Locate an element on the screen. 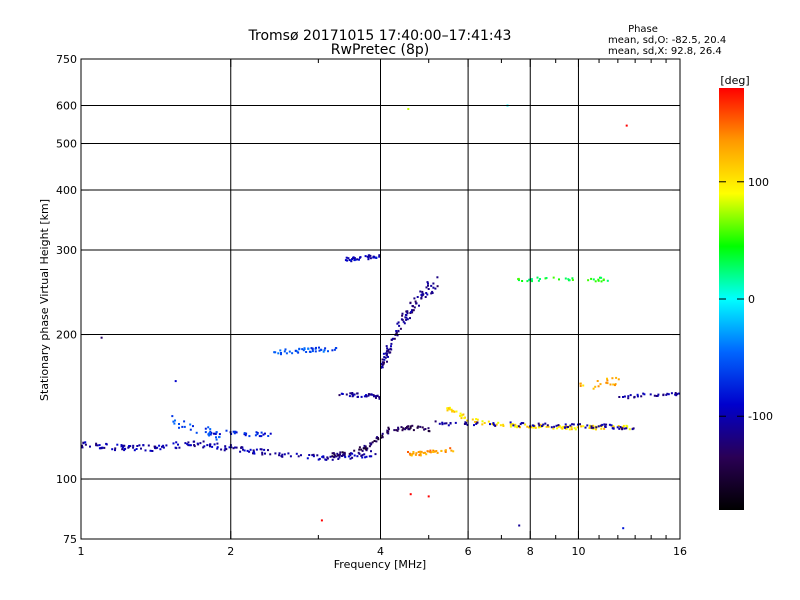 The height and width of the screenshot is (600, 800). y-tick-label: 300 is located at coordinates (66, 250).